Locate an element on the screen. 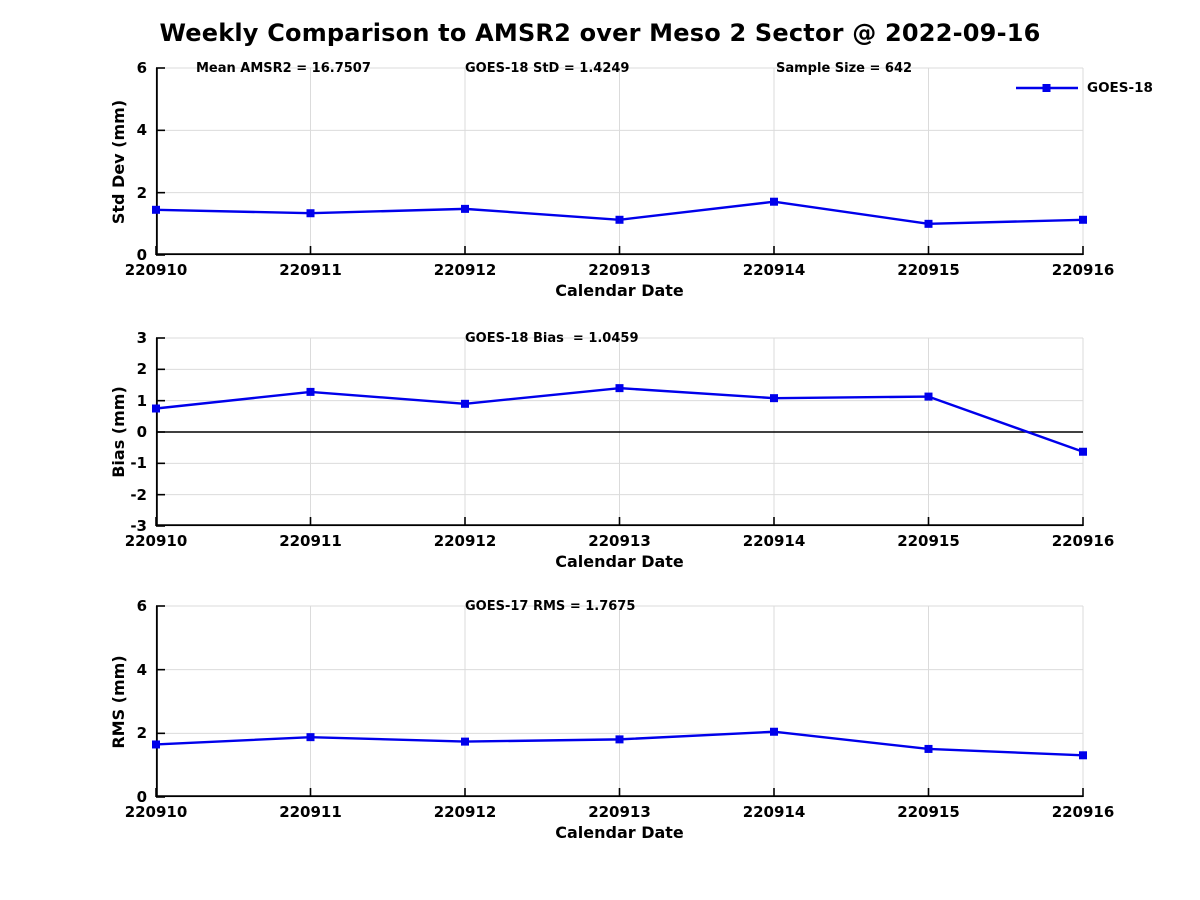 The image size is (1200, 900). annotation-sample-size: Sample Size = 642 is located at coordinates (844, 68).